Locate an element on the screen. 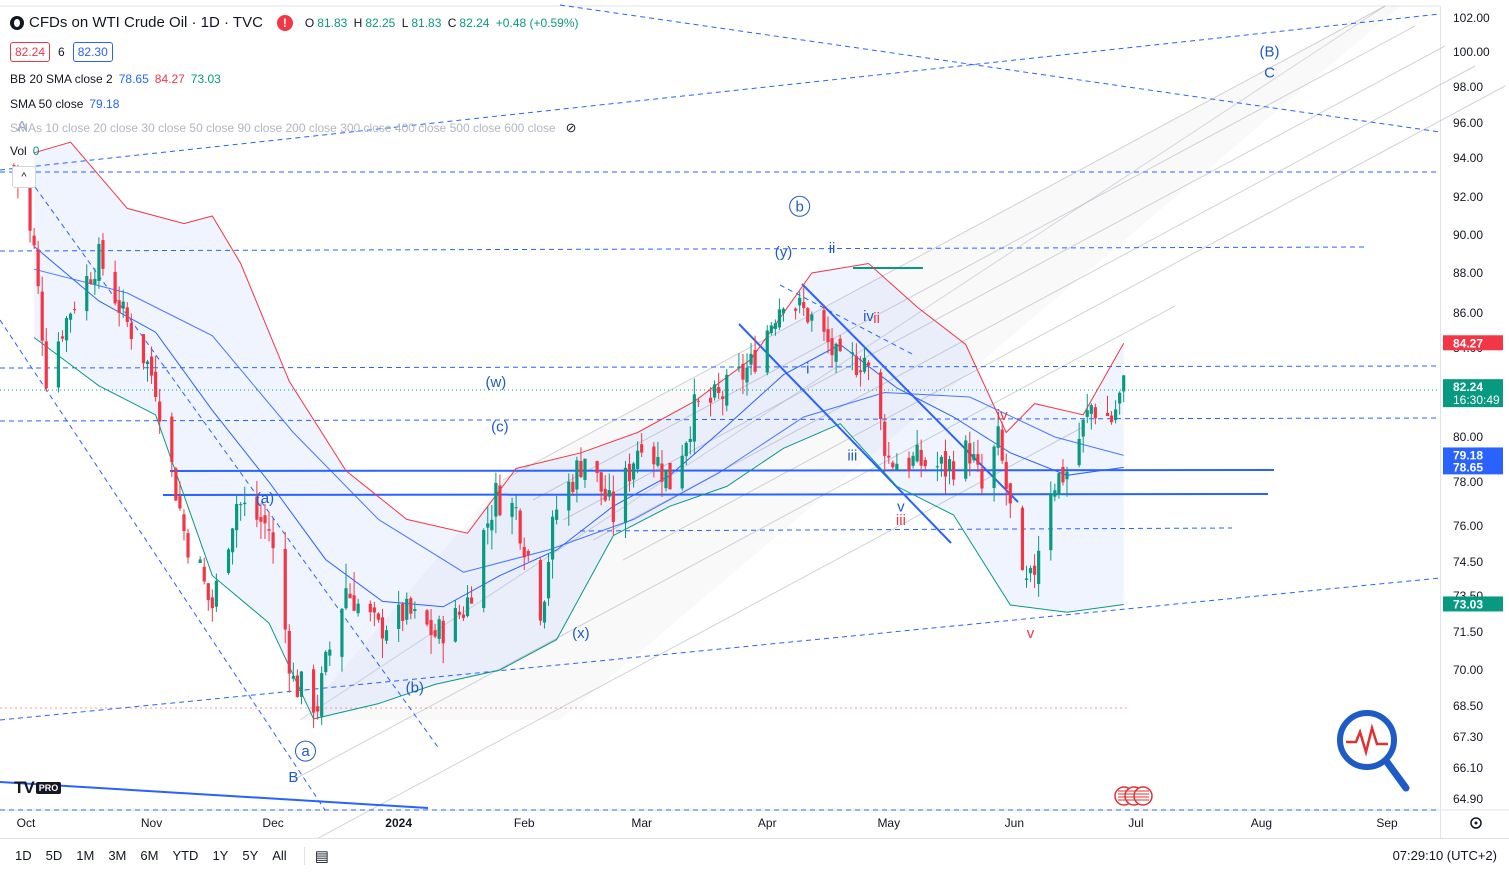 This screenshot has height=872, width=1509. calendar-range-icon: ▤ is located at coordinates (321, 856).